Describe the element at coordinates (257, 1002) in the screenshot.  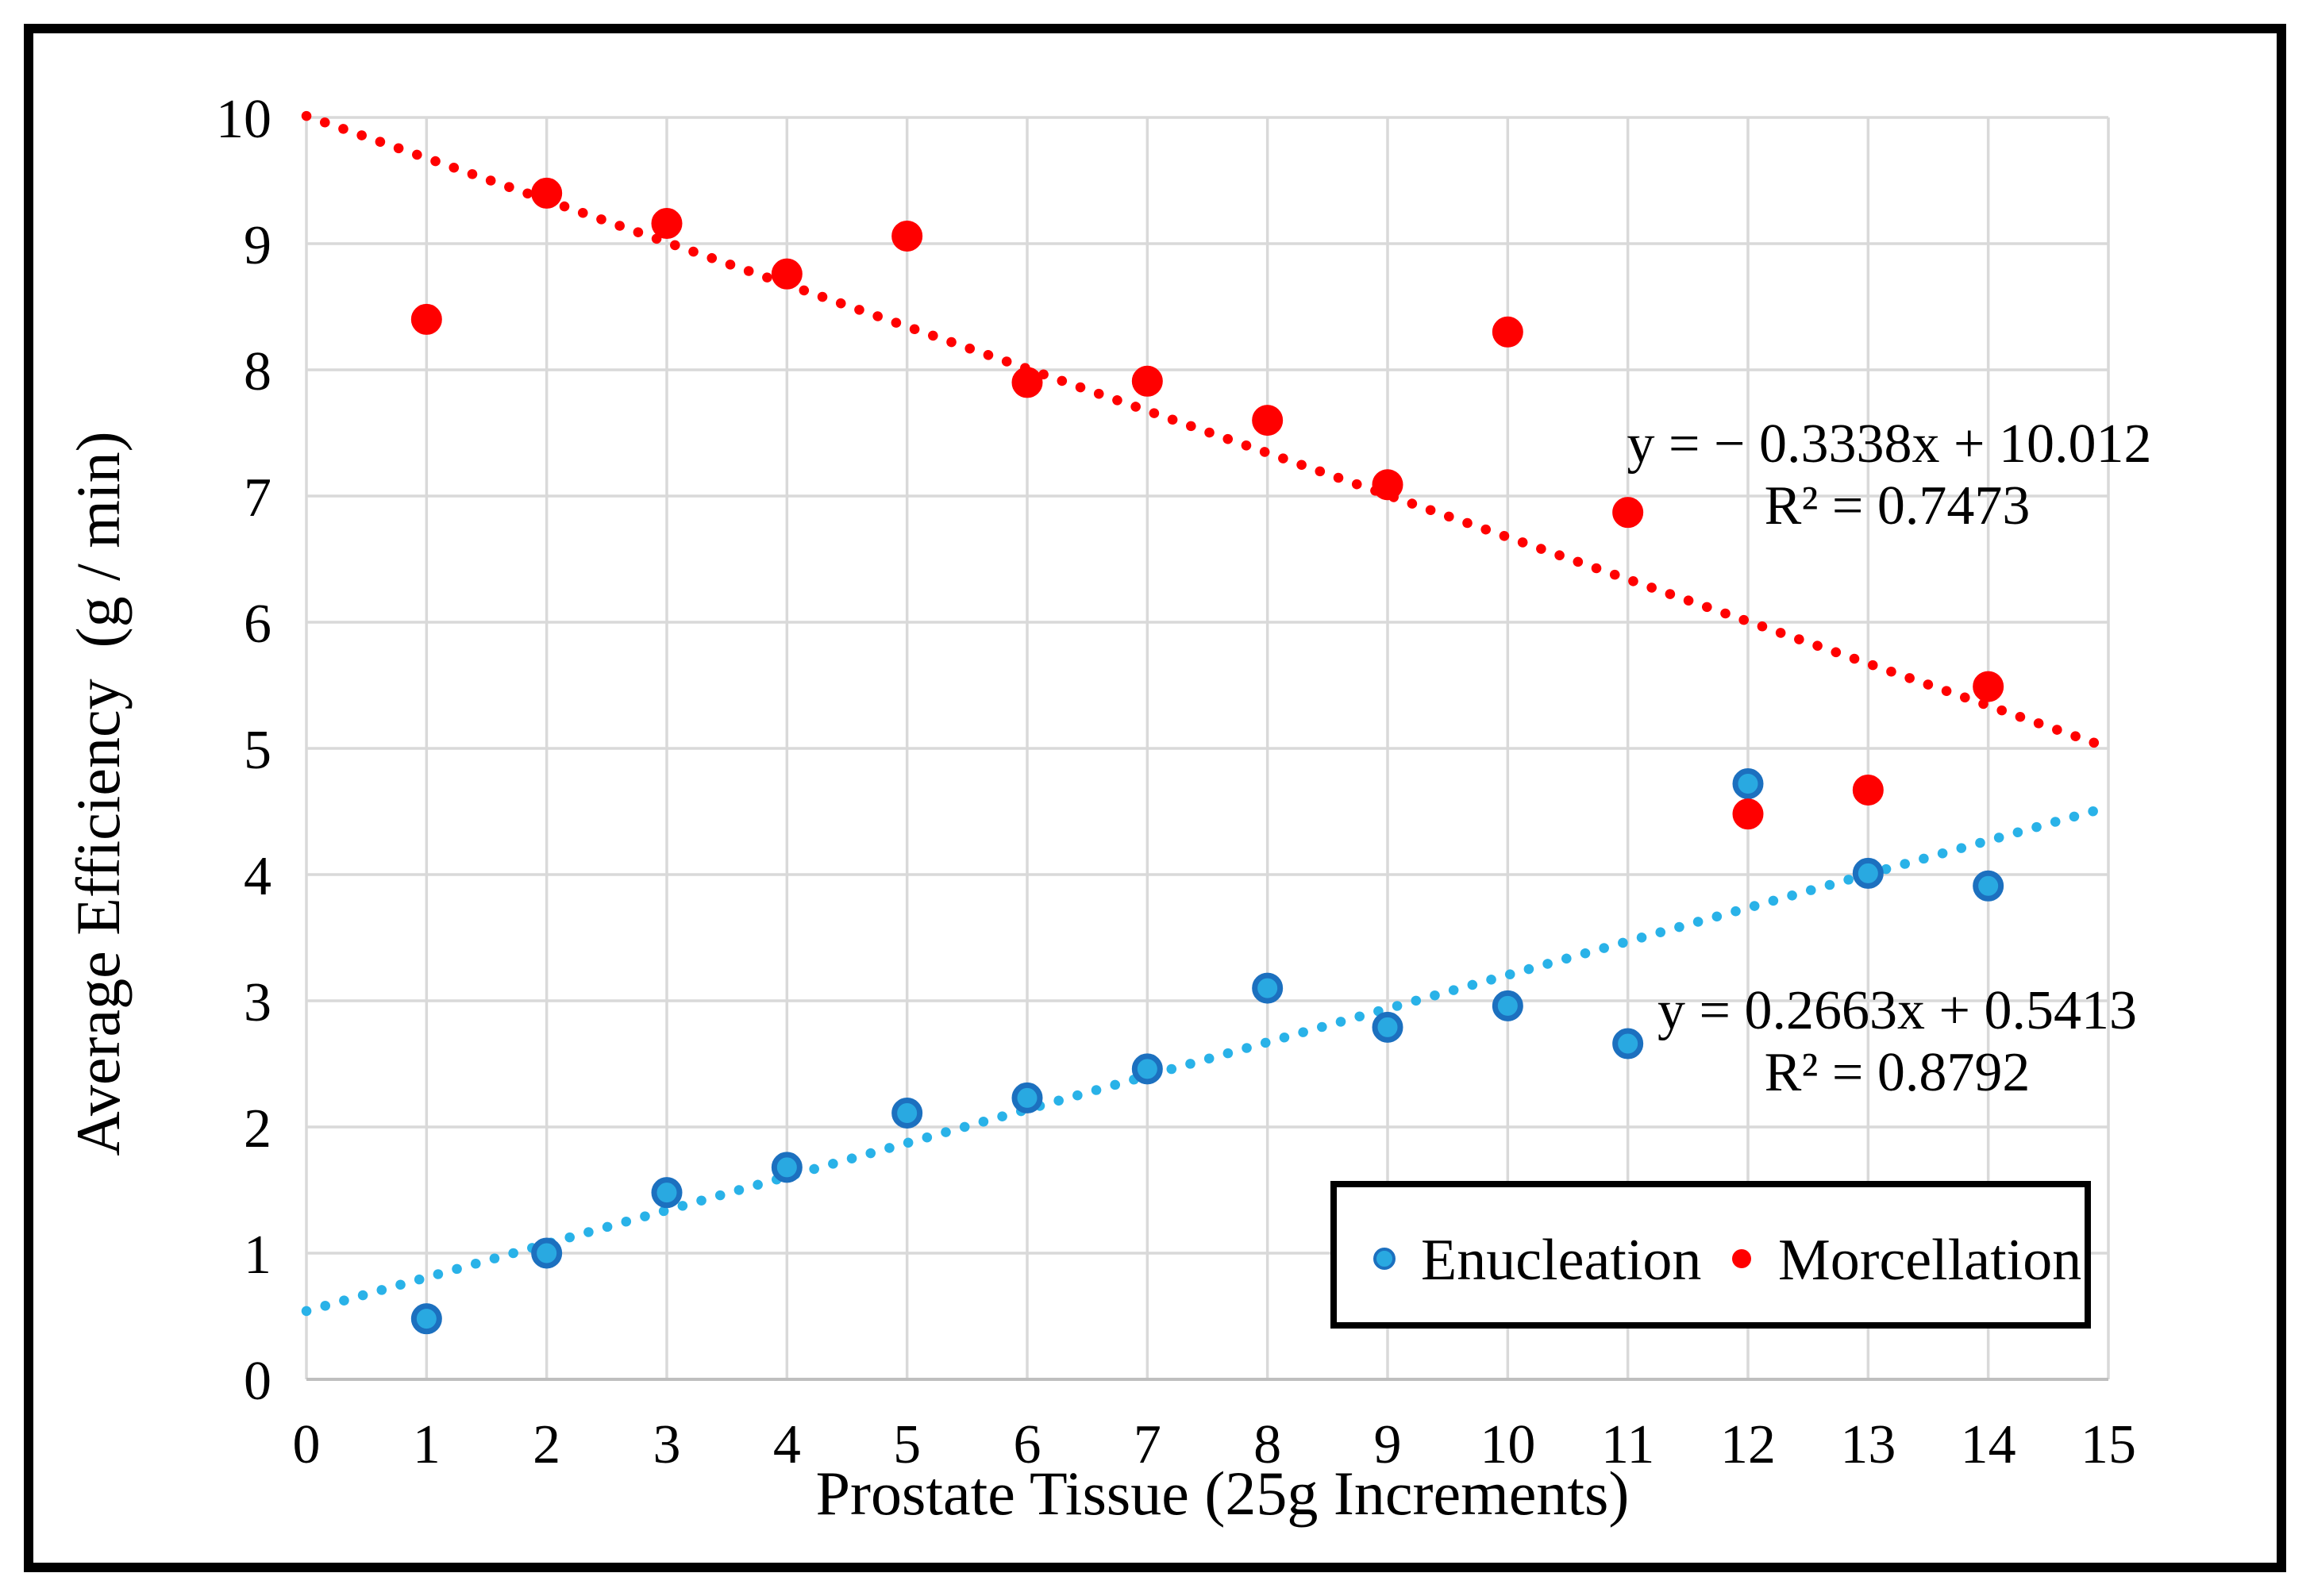
I see `y-tick-label-3: 3` at that location.